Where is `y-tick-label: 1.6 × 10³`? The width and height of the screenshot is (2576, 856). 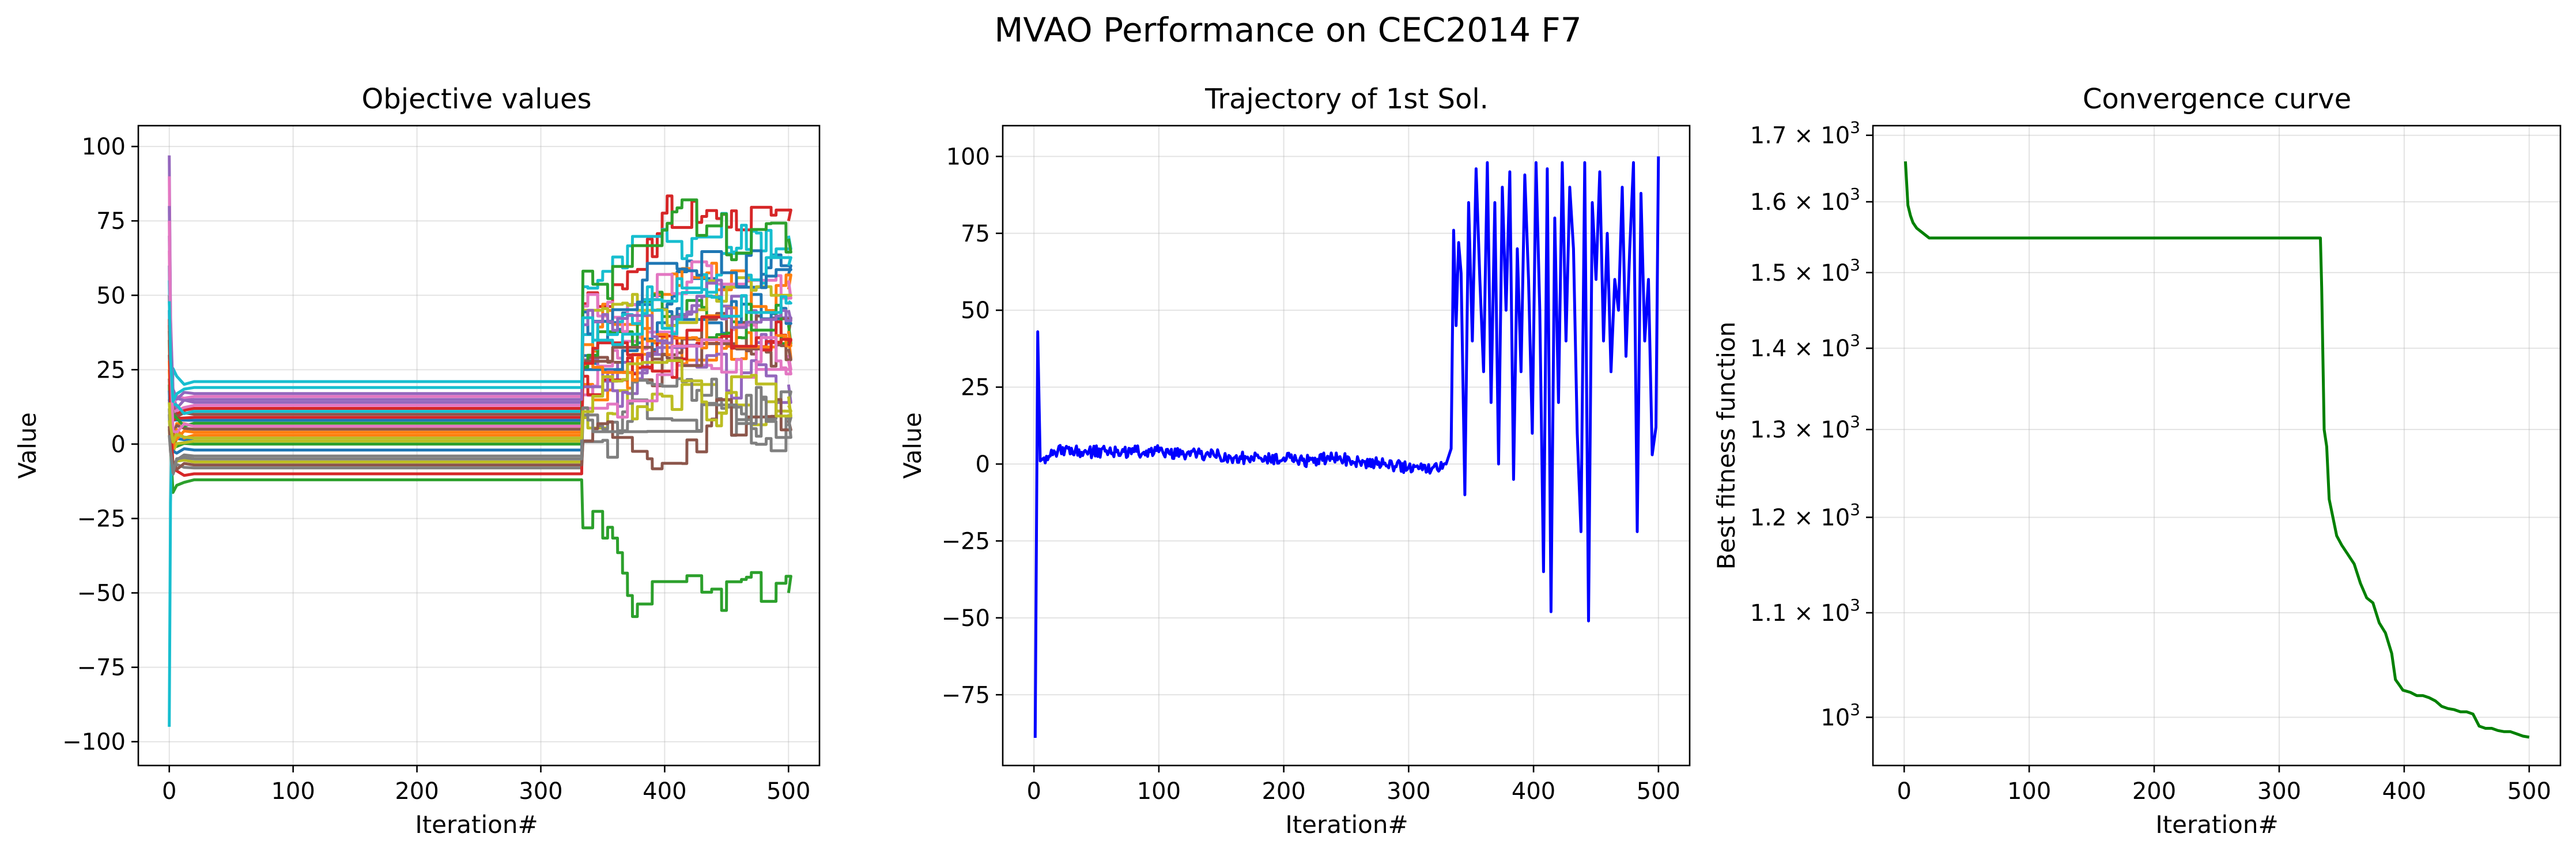
y-tick-label: 1.6 × 10³ is located at coordinates (1805, 200).